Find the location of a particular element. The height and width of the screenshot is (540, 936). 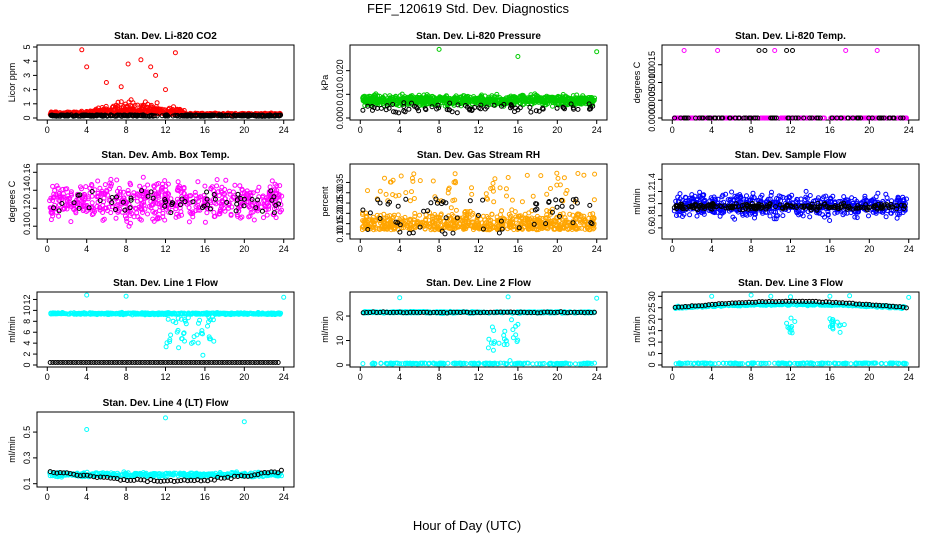

y-tick-label: 3 is located at coordinates (27, 75).